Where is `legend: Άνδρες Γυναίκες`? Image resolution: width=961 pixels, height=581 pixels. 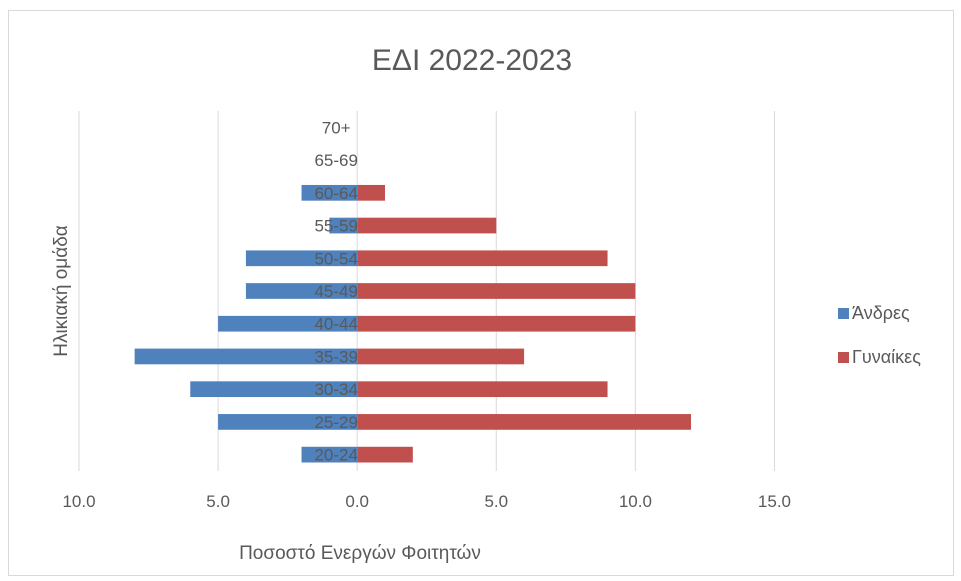 legend: Άνδρες Γυναίκες is located at coordinates (879, 335).